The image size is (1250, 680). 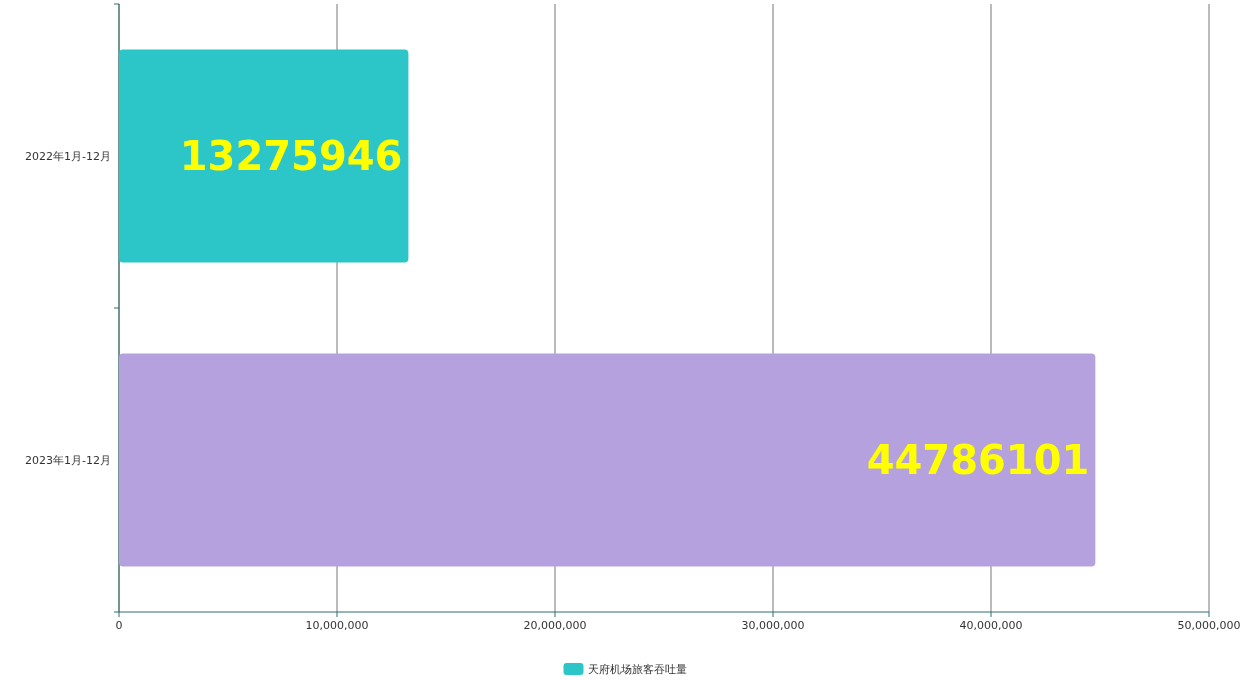 What do you see at coordinates (291, 156) in the screenshot?
I see `data-label: 13275946` at bounding box center [291, 156].